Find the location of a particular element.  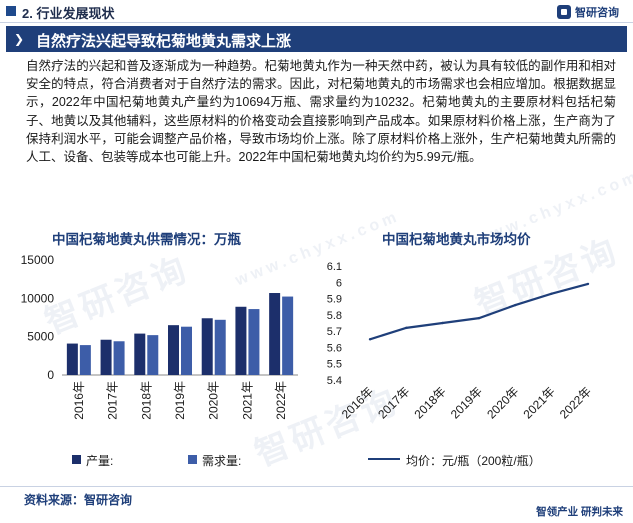

bottom-divider is located at coordinates (316, 486).